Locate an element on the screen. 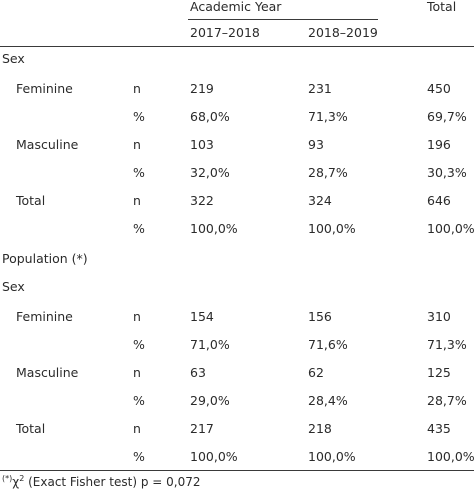  cell-2018-2019: 28,7% is located at coordinates (328, 172).